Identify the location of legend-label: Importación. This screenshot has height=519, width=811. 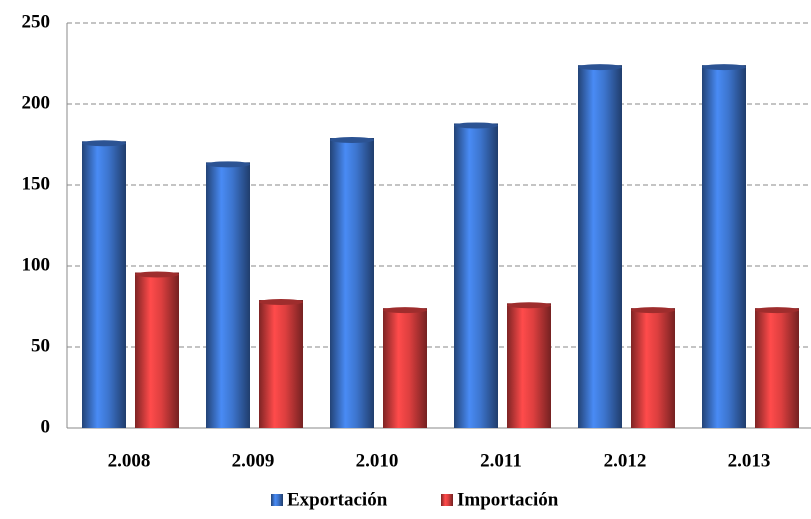
(508, 499).